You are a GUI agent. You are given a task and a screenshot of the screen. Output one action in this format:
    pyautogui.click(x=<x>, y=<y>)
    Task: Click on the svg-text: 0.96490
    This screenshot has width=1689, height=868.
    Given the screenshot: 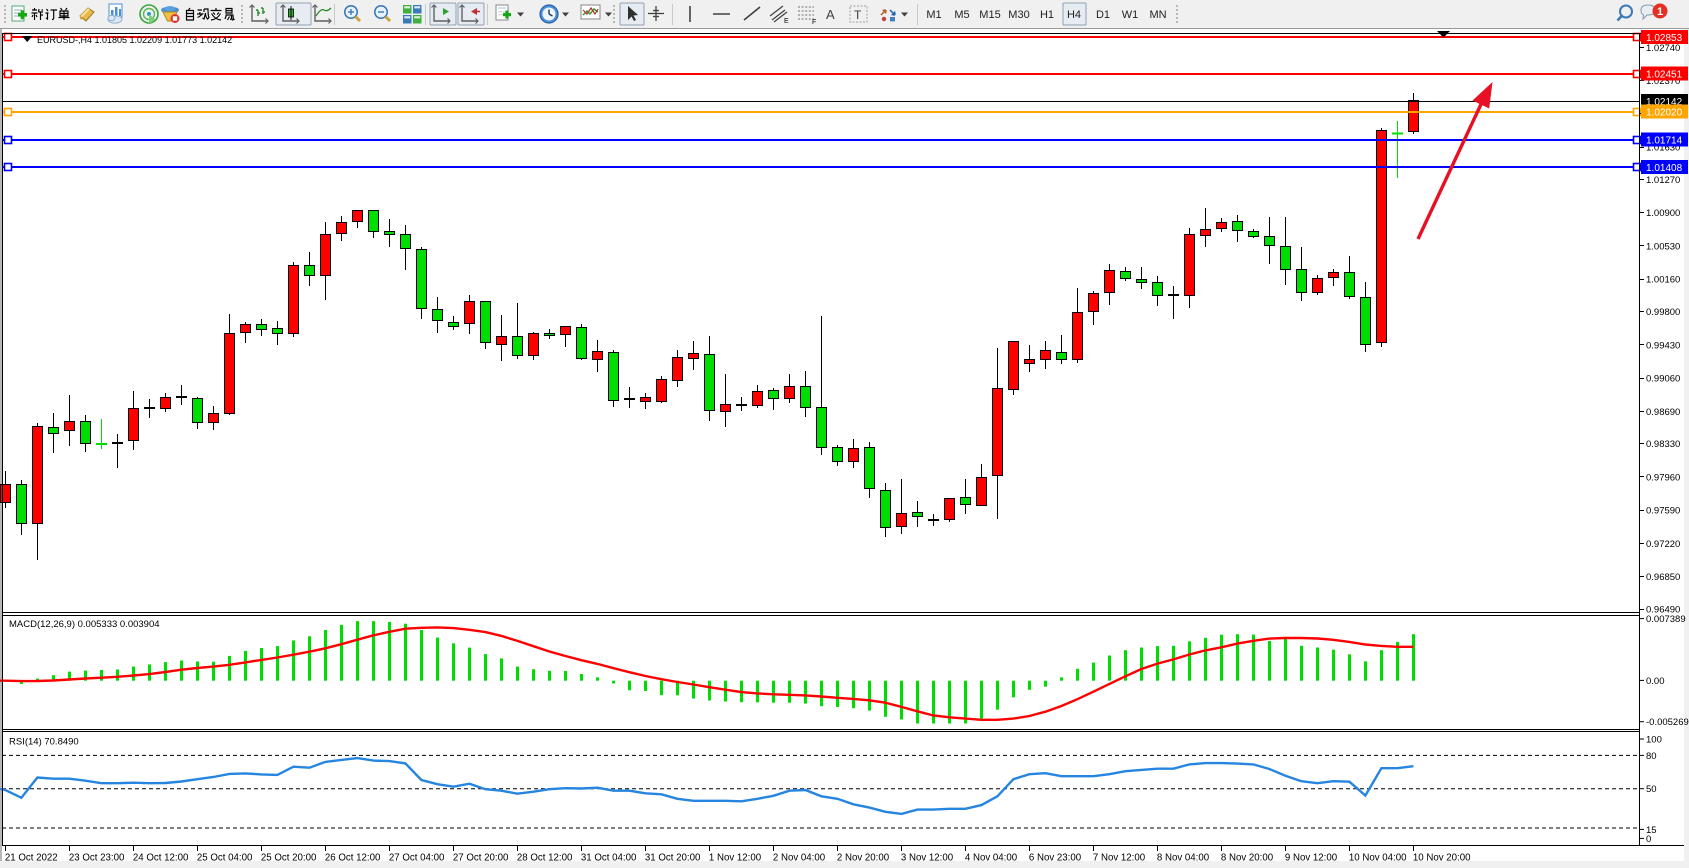 What is the action you would take?
    pyautogui.click(x=1663, y=610)
    